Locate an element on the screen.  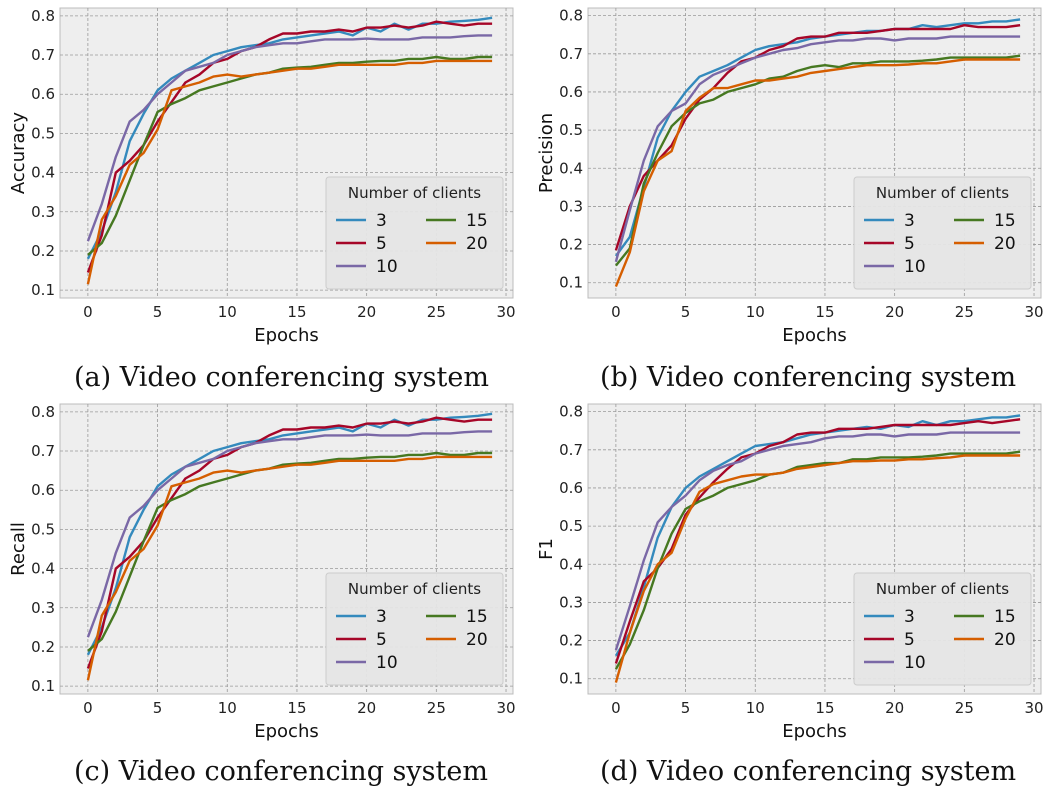
caption-a: (a) Video conferencing system is located at coordinates (281, 377).